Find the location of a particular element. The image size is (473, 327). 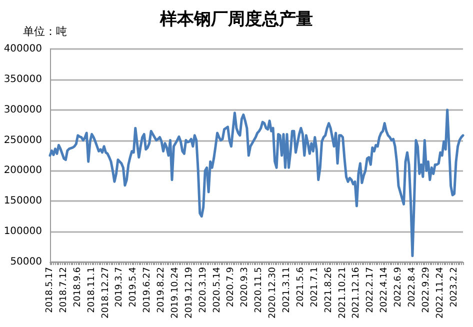

y-tick-label: 400000 is located at coordinates (23, 49).